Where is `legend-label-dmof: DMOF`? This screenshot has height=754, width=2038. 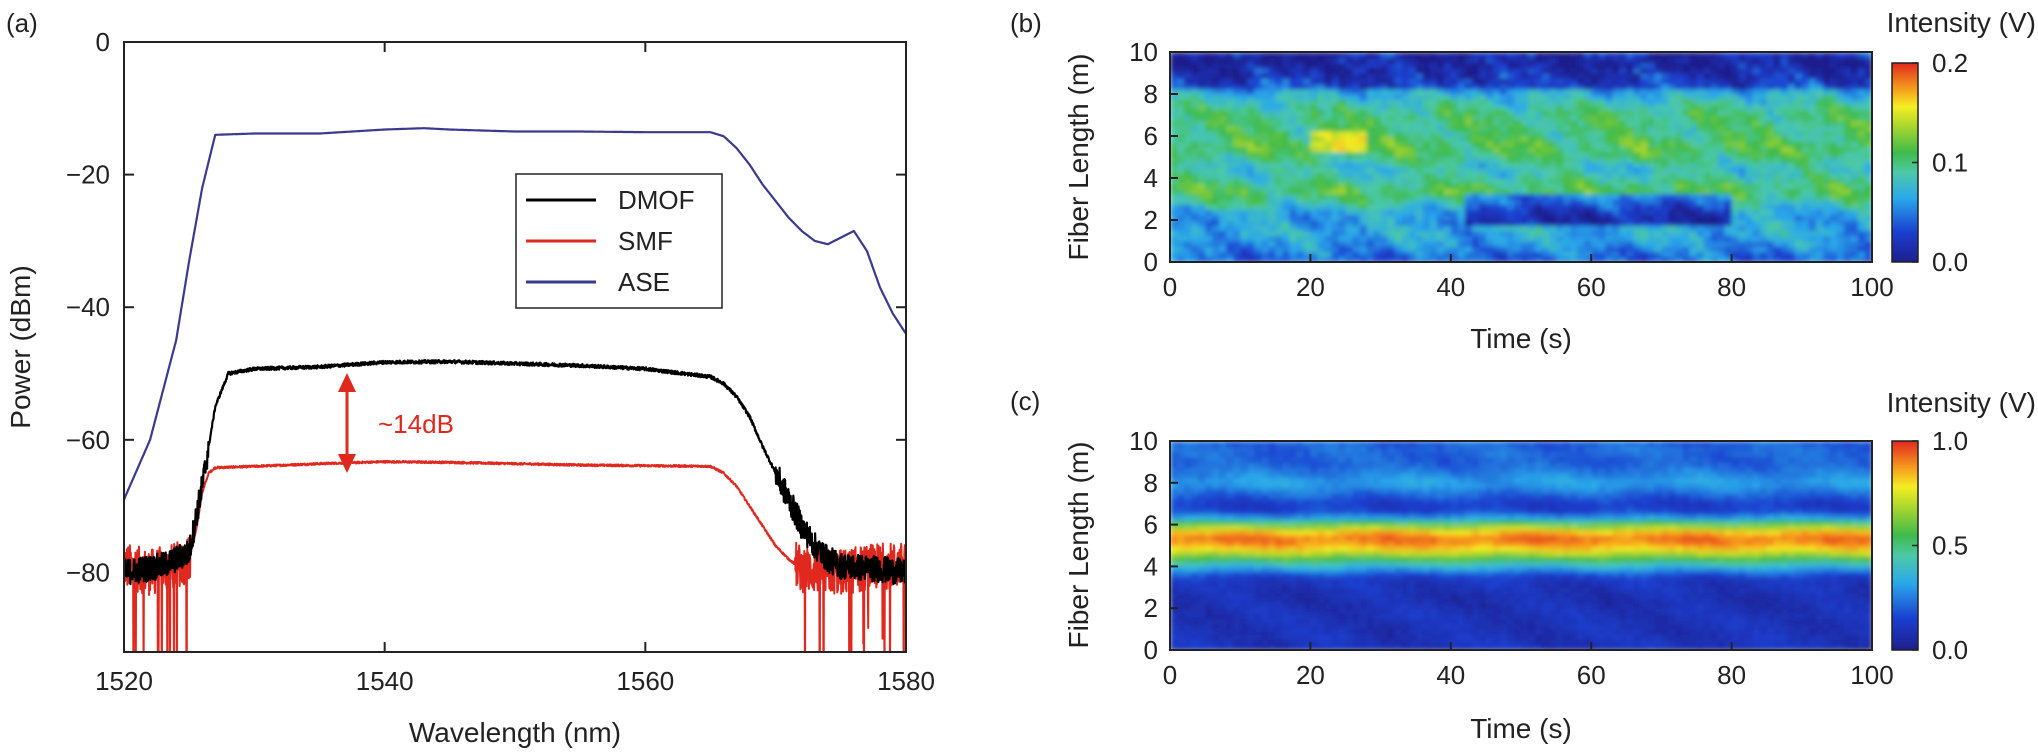 legend-label-dmof: DMOF is located at coordinates (656, 200).